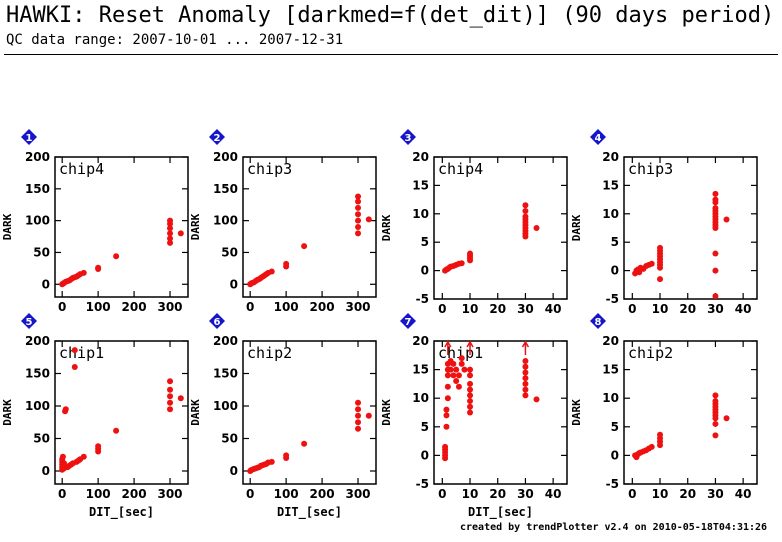  I want to click on chart-panel-2: 2 0 100 200 300 0 50 100 150 200 DARK chip3, so click(283, 221).